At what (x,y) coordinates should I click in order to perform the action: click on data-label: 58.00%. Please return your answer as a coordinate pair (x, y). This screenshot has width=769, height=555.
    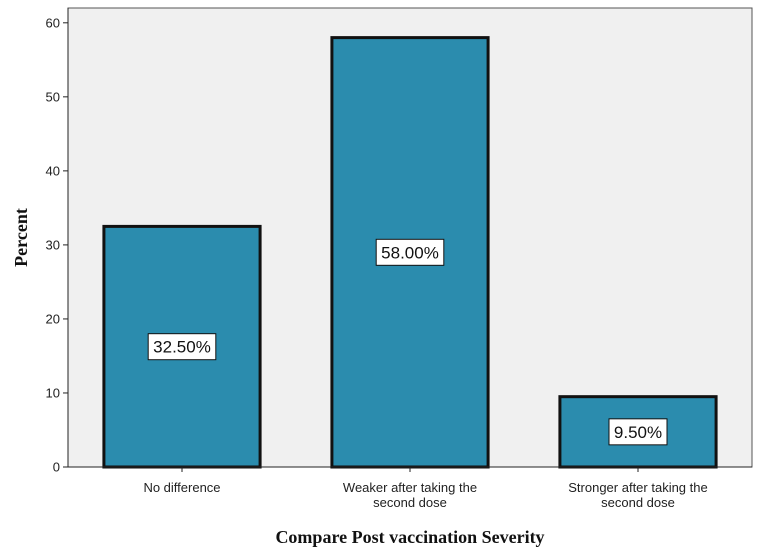
    Looking at the image, I should click on (410, 252).